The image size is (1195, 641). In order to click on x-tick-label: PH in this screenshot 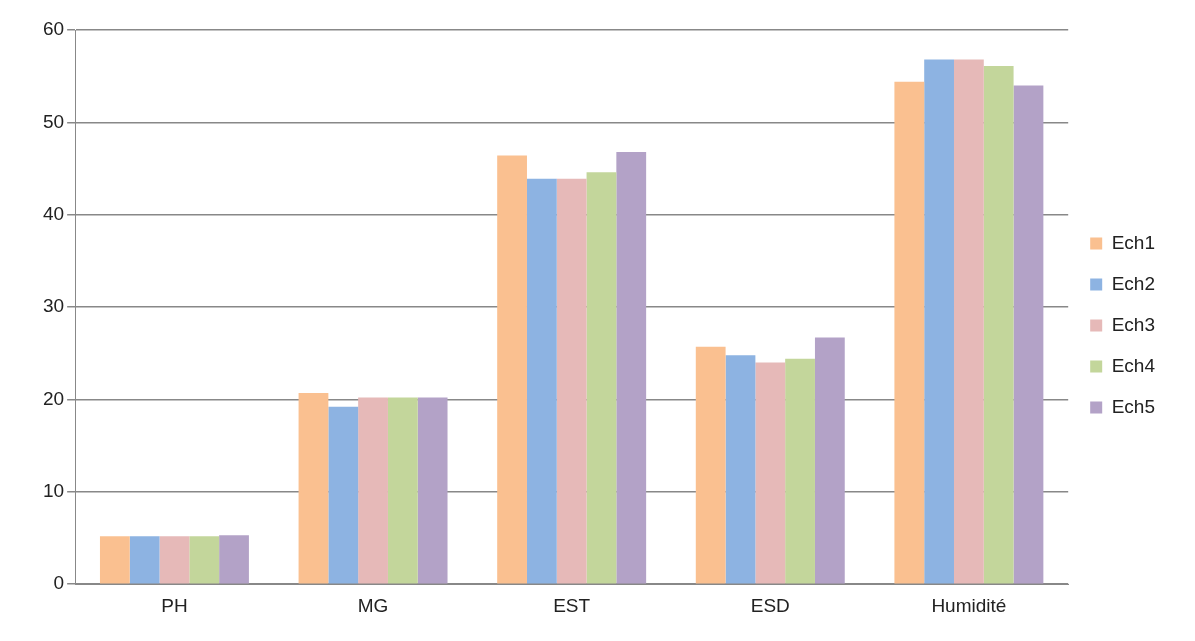, I will do `click(174, 605)`.